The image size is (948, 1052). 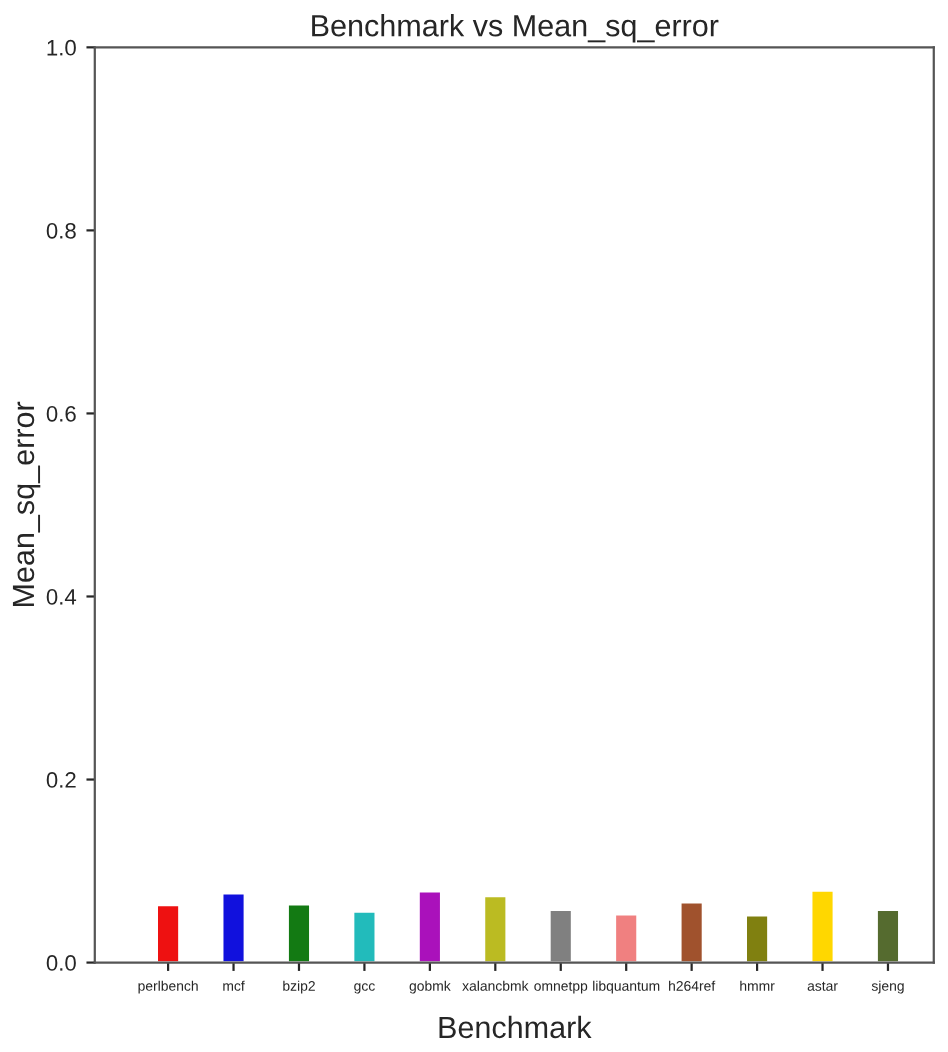 What do you see at coordinates (61, 963) in the screenshot?
I see `y-tick-label: 0.0` at bounding box center [61, 963].